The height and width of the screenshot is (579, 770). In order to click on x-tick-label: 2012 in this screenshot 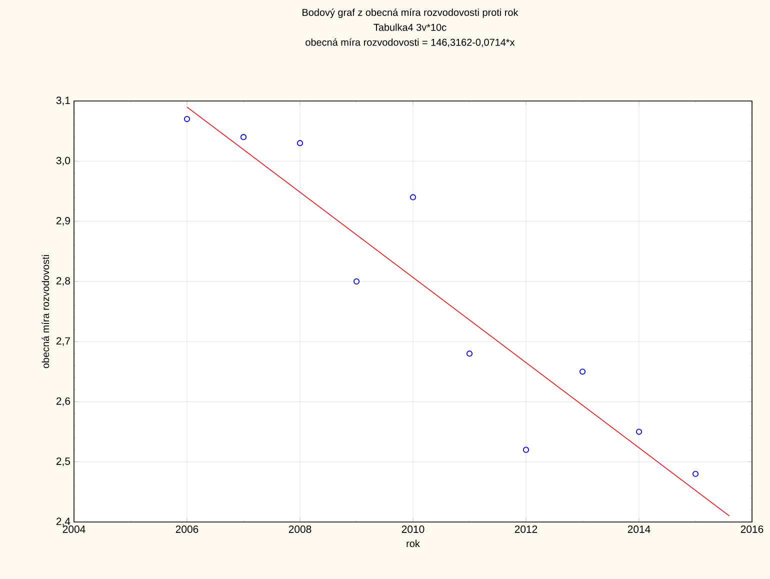, I will do `click(526, 529)`.